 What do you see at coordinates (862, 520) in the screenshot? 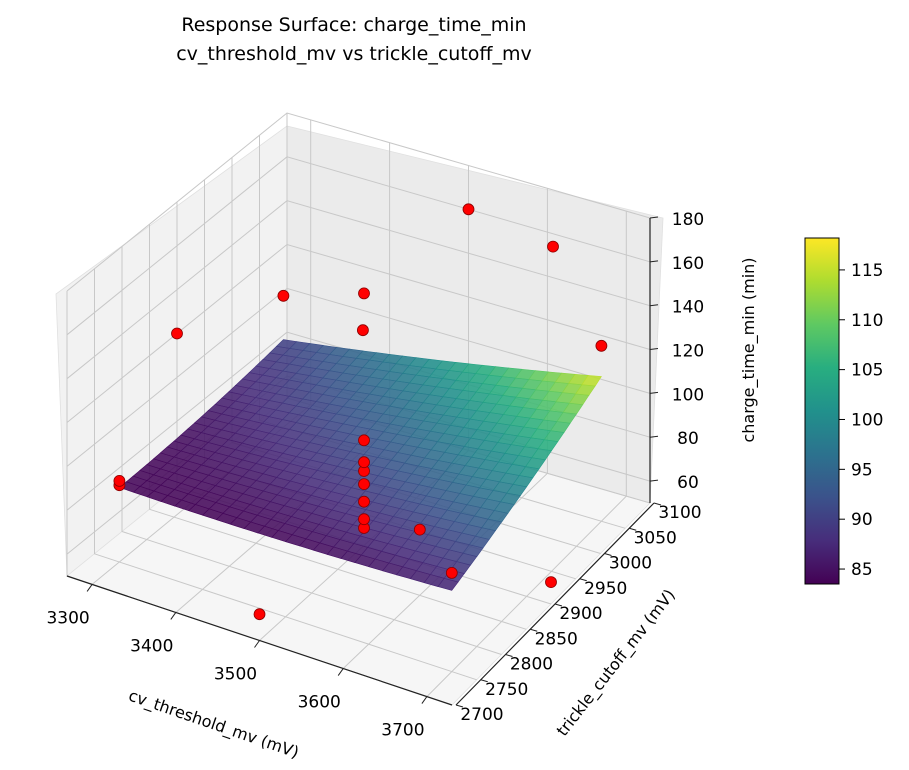
I see `colorbar-tick-label: 90` at bounding box center [862, 520].